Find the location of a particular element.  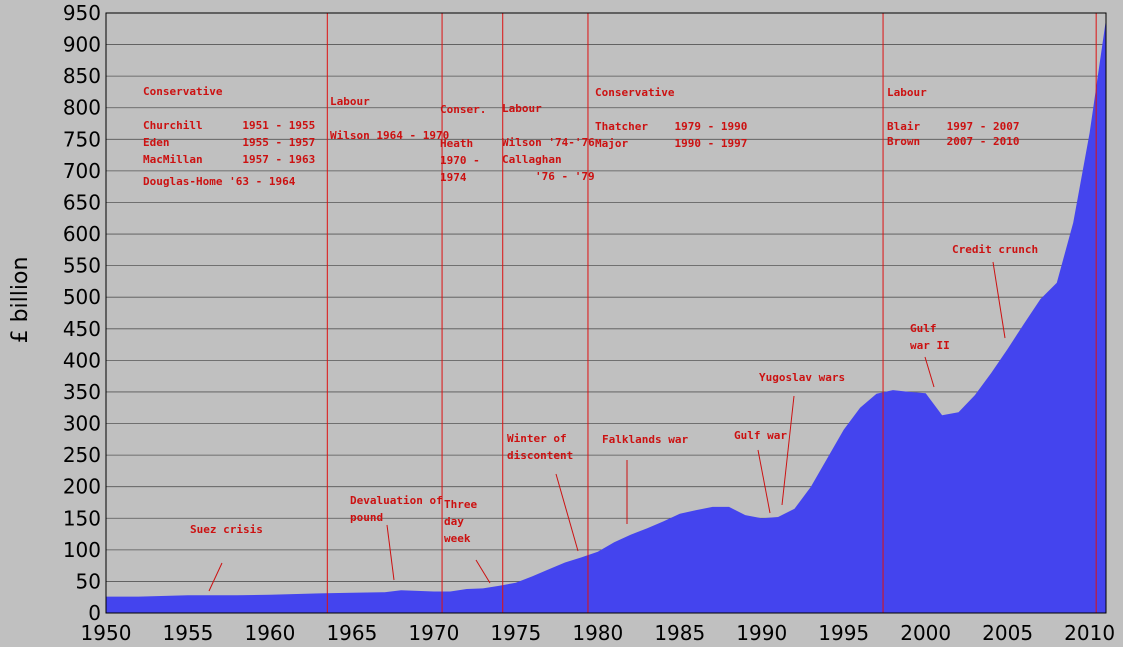

y-axis-label: £ billion is located at coordinates (20, 300).